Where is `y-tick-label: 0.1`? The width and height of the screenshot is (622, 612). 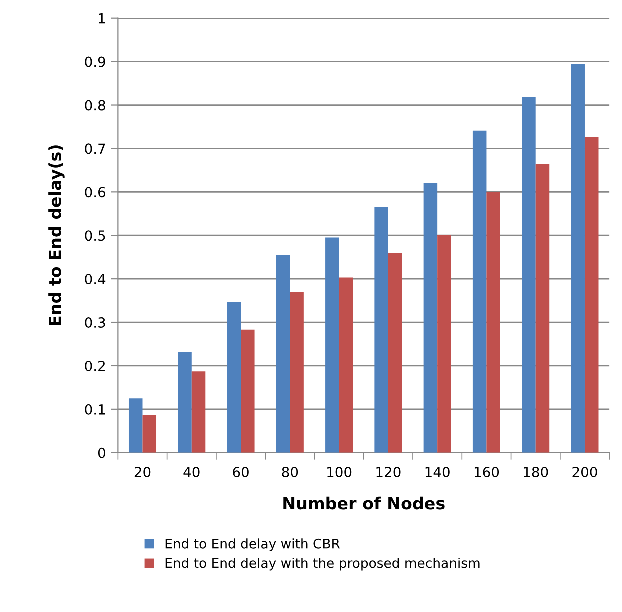
y-tick-label: 0.1 is located at coordinates (95, 409).